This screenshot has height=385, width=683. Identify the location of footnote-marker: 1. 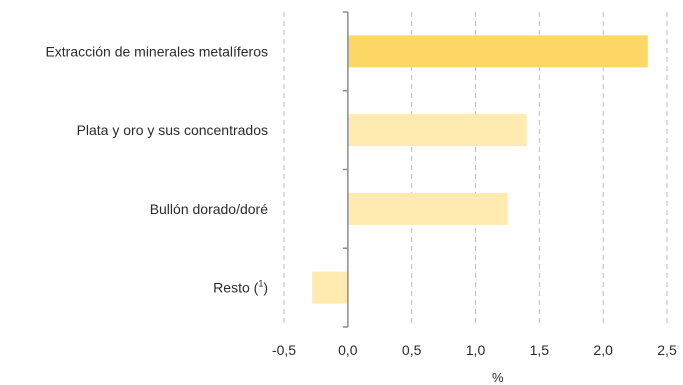
(260, 284).